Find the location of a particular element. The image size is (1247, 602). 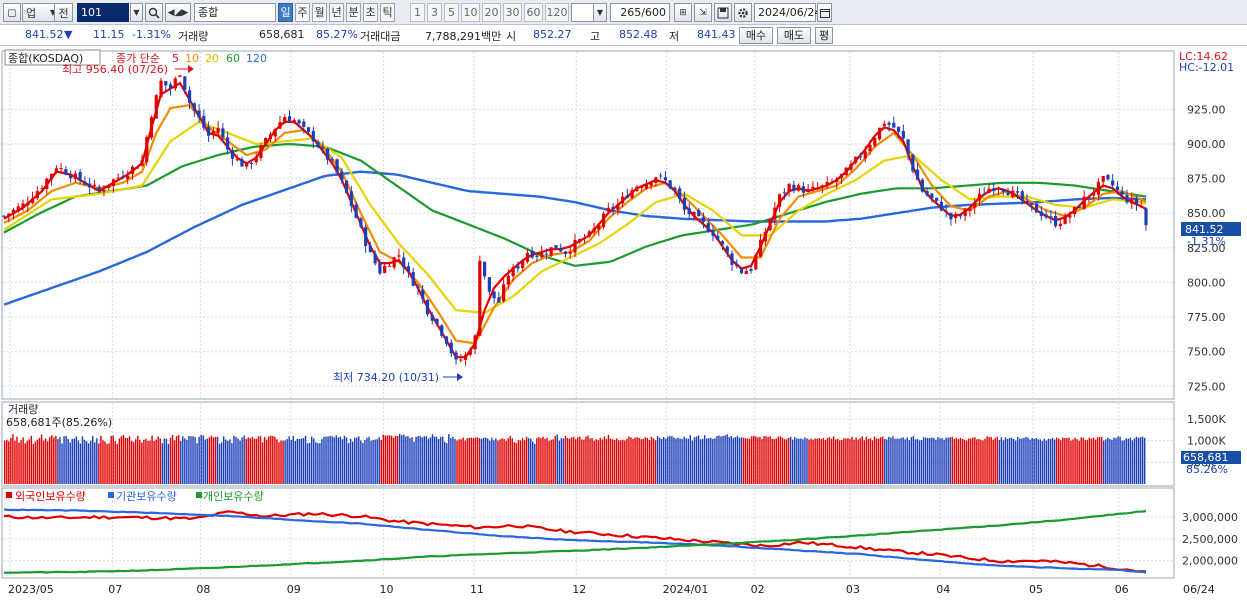

gear-icon is located at coordinates (743, 12).